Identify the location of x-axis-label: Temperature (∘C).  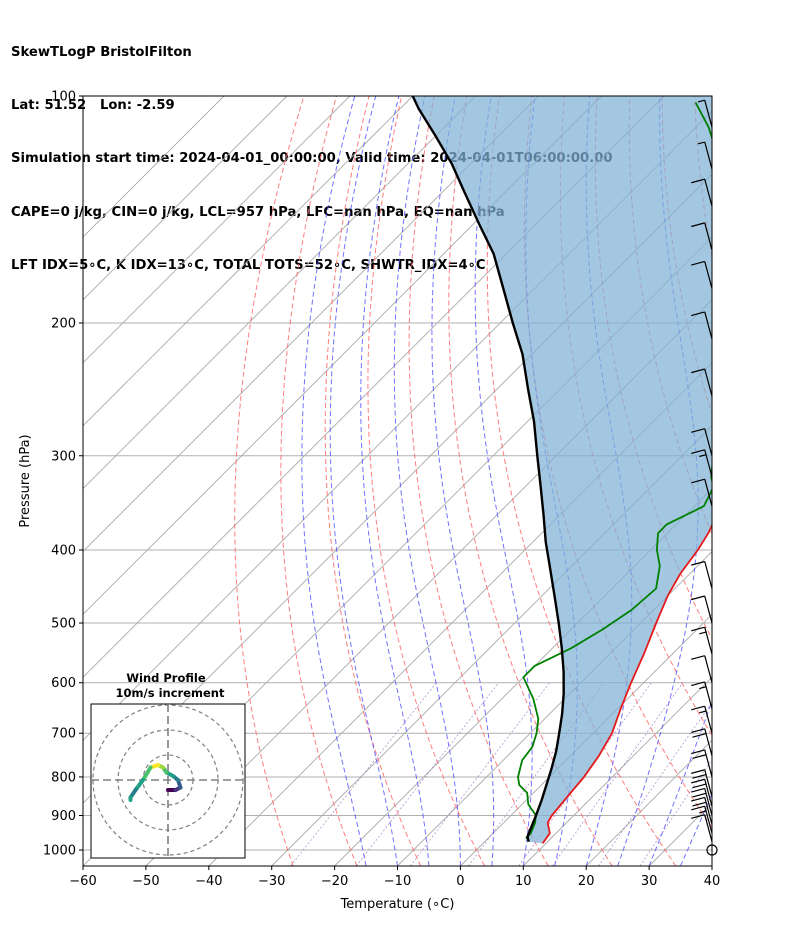
(397, 904).